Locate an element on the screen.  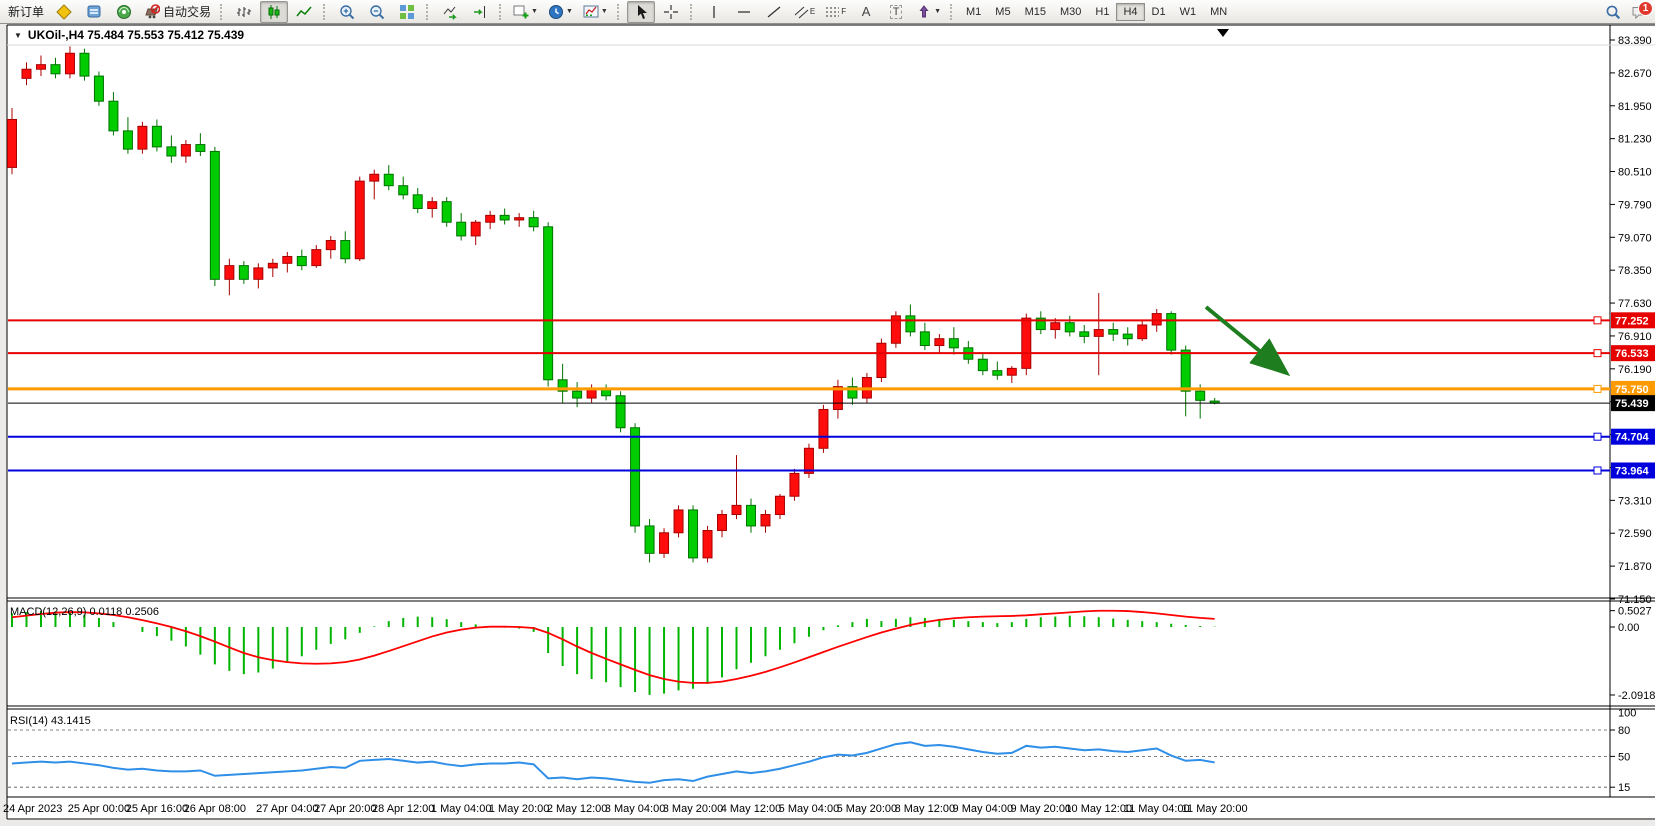
fibonacci-tool-letter: F is located at coordinates (844, 11).